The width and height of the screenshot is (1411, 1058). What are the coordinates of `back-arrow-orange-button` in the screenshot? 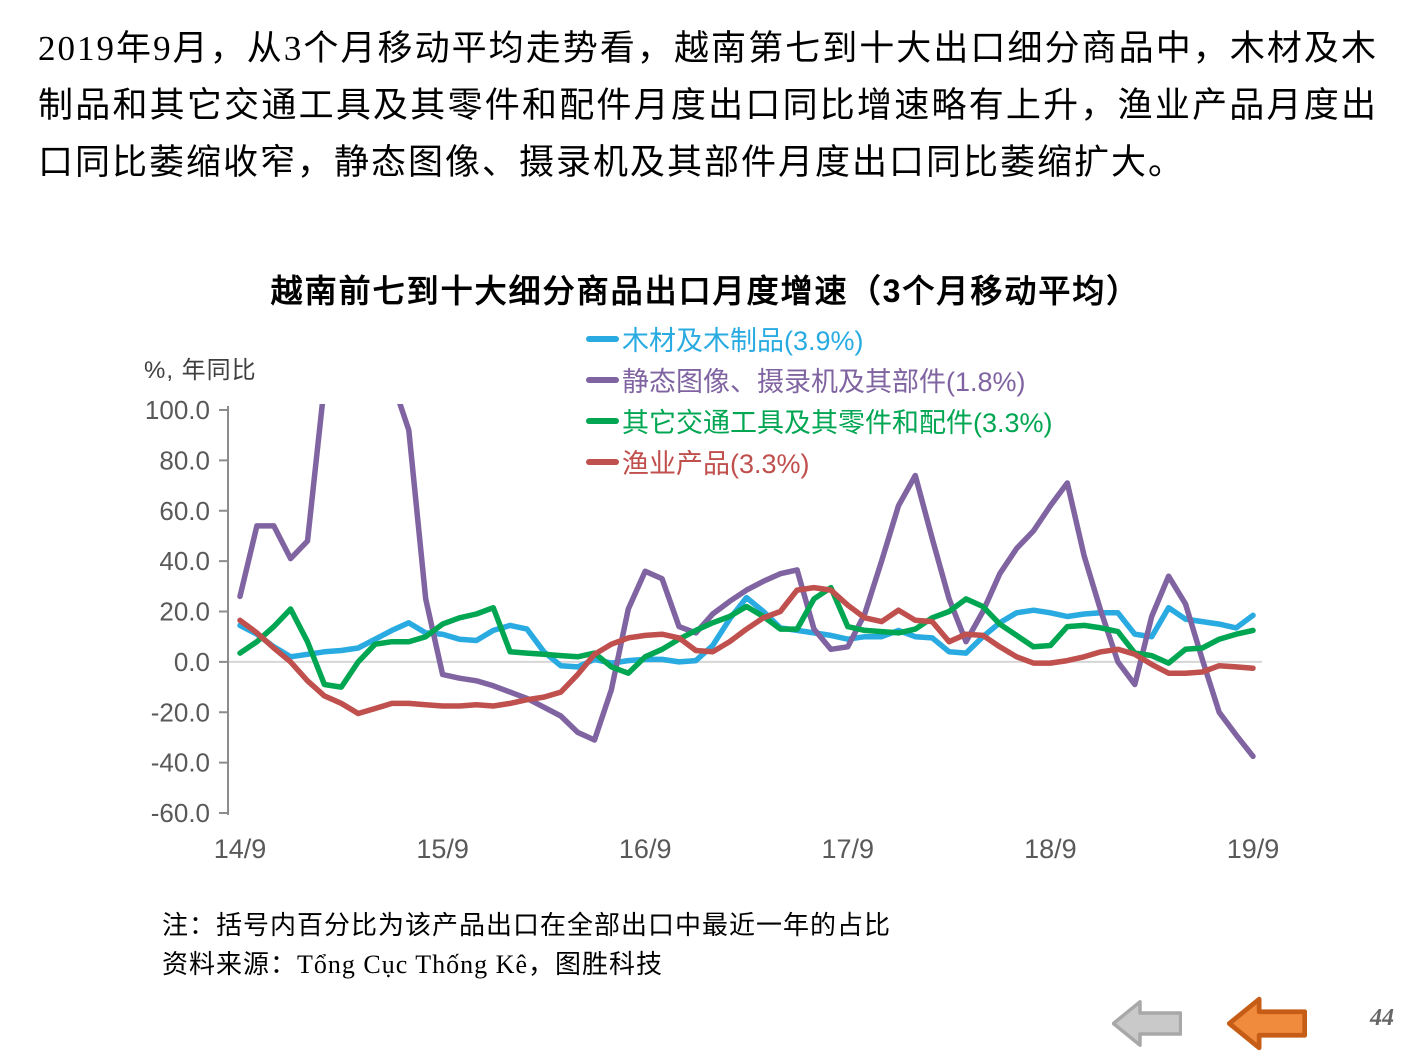 It's located at (1267, 1023).